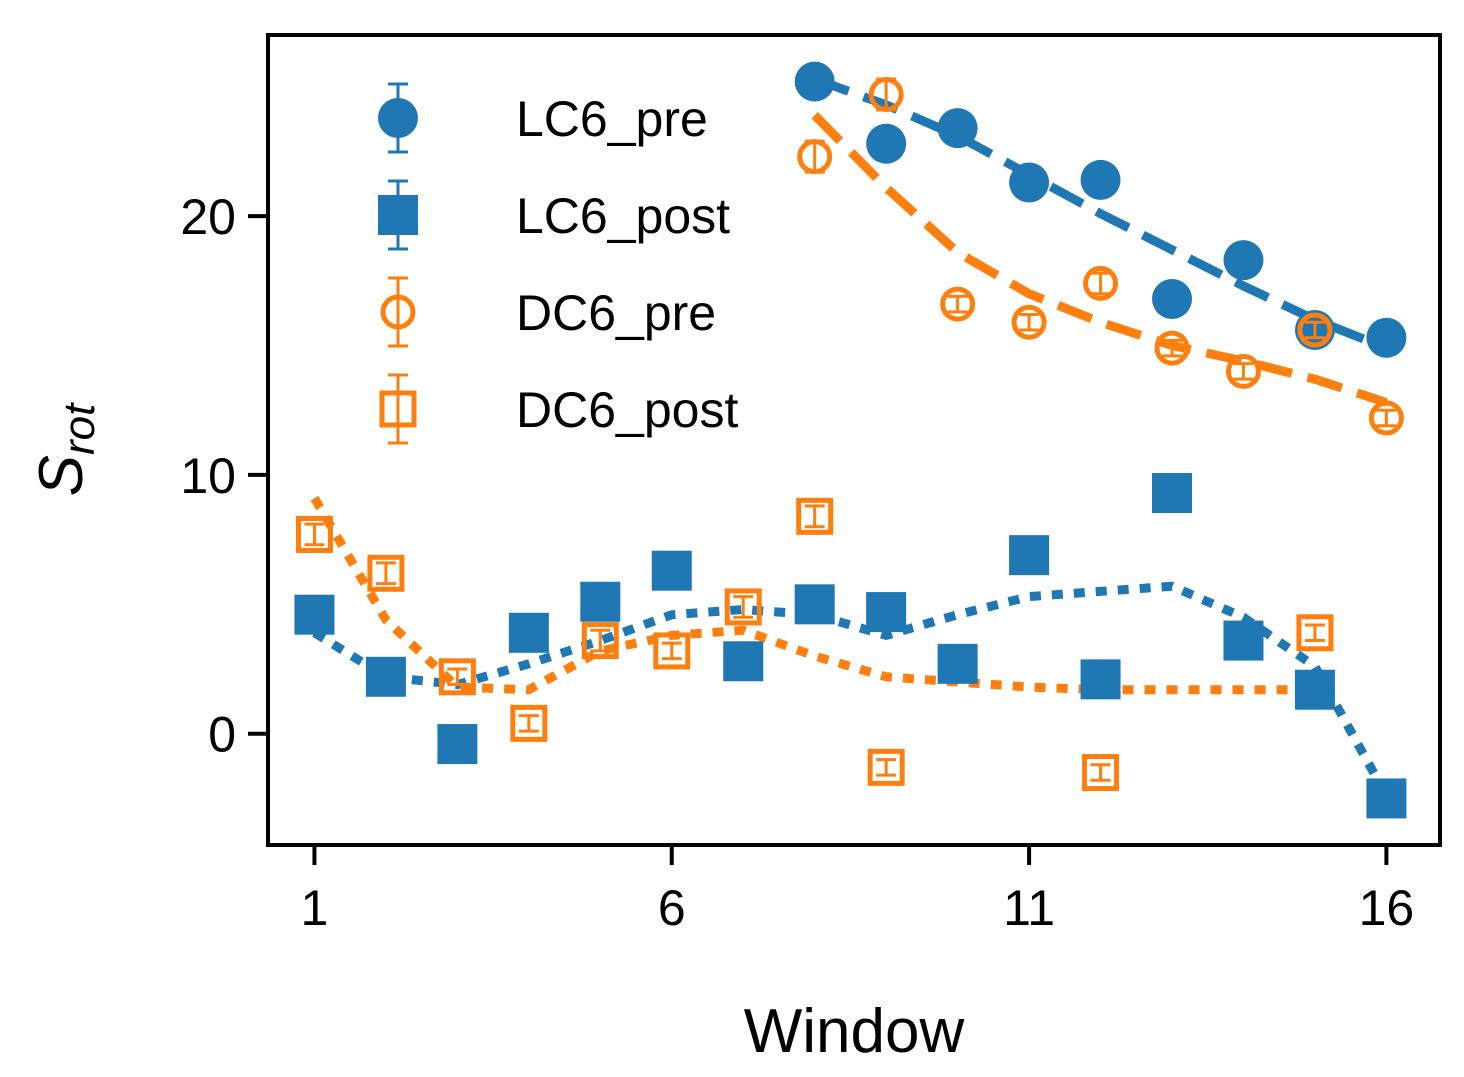 The width and height of the screenshot is (1464, 1077). What do you see at coordinates (616, 313) in the screenshot?
I see `legend-label-DC6_pre: DC6_pre` at bounding box center [616, 313].